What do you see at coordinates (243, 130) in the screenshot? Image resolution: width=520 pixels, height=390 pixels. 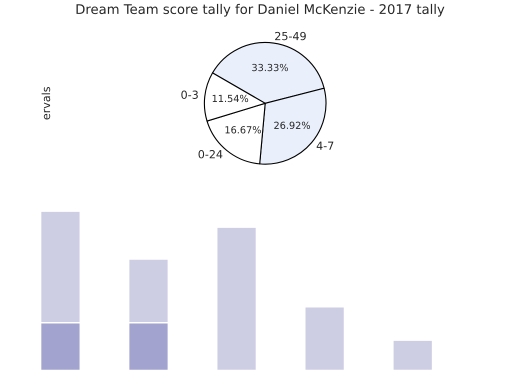 I see `data-label: 16.67%` at bounding box center [243, 130].